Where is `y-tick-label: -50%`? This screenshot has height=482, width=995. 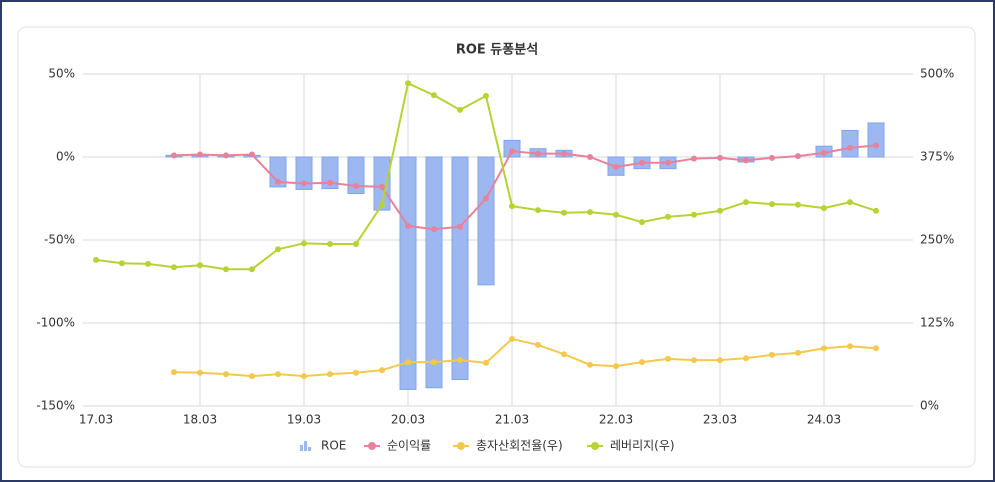
y-tick-label: -50% is located at coordinates (59, 240).